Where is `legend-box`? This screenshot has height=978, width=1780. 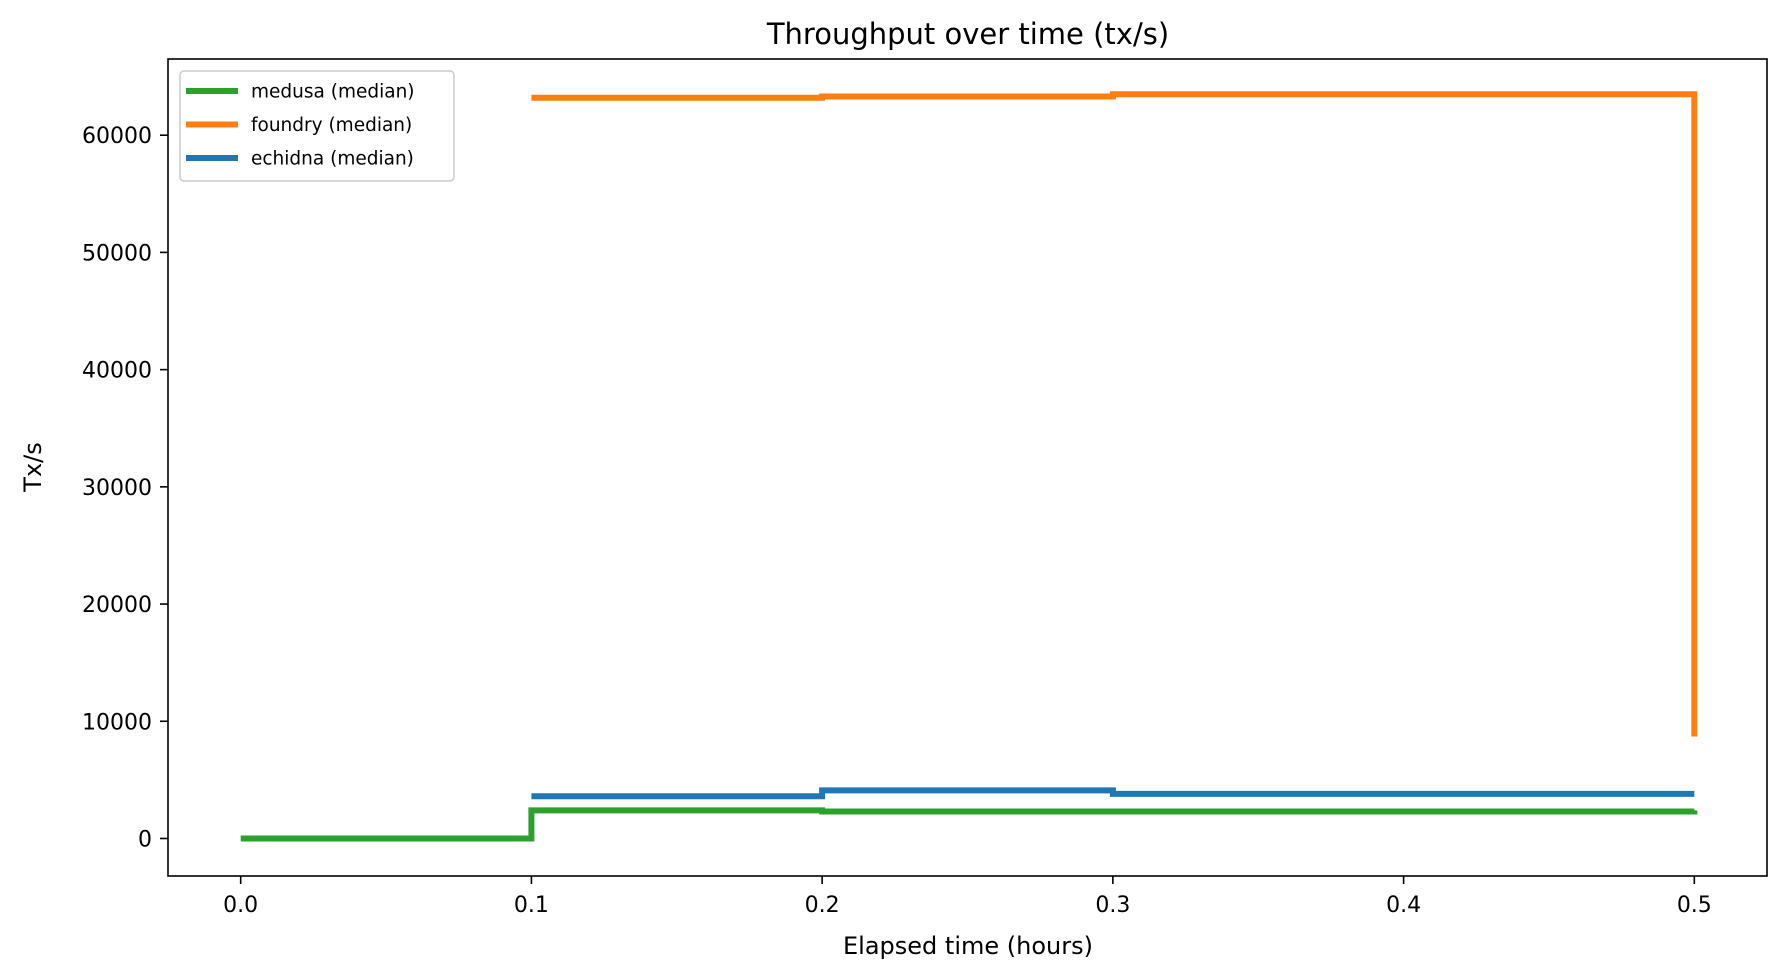 legend-box is located at coordinates (317, 126).